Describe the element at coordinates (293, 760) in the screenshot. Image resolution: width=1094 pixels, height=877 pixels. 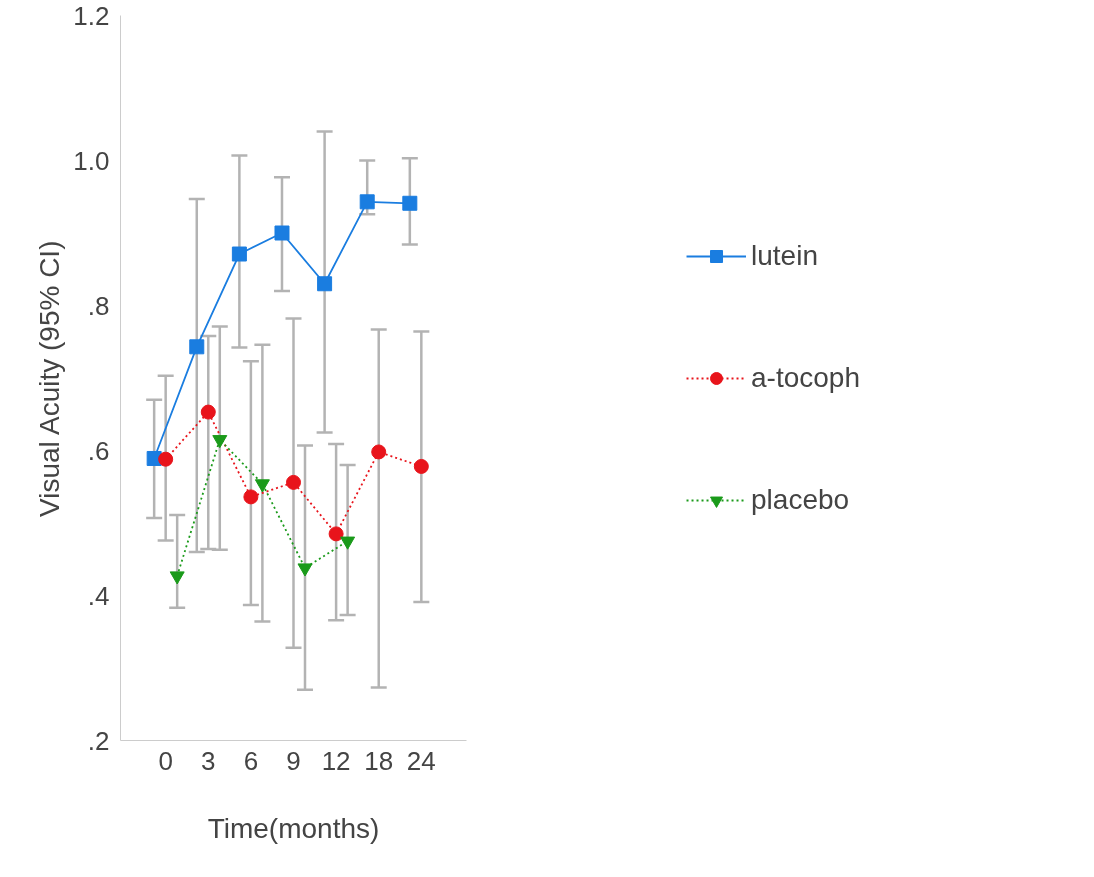
I see `x-tick-label: 9` at that location.